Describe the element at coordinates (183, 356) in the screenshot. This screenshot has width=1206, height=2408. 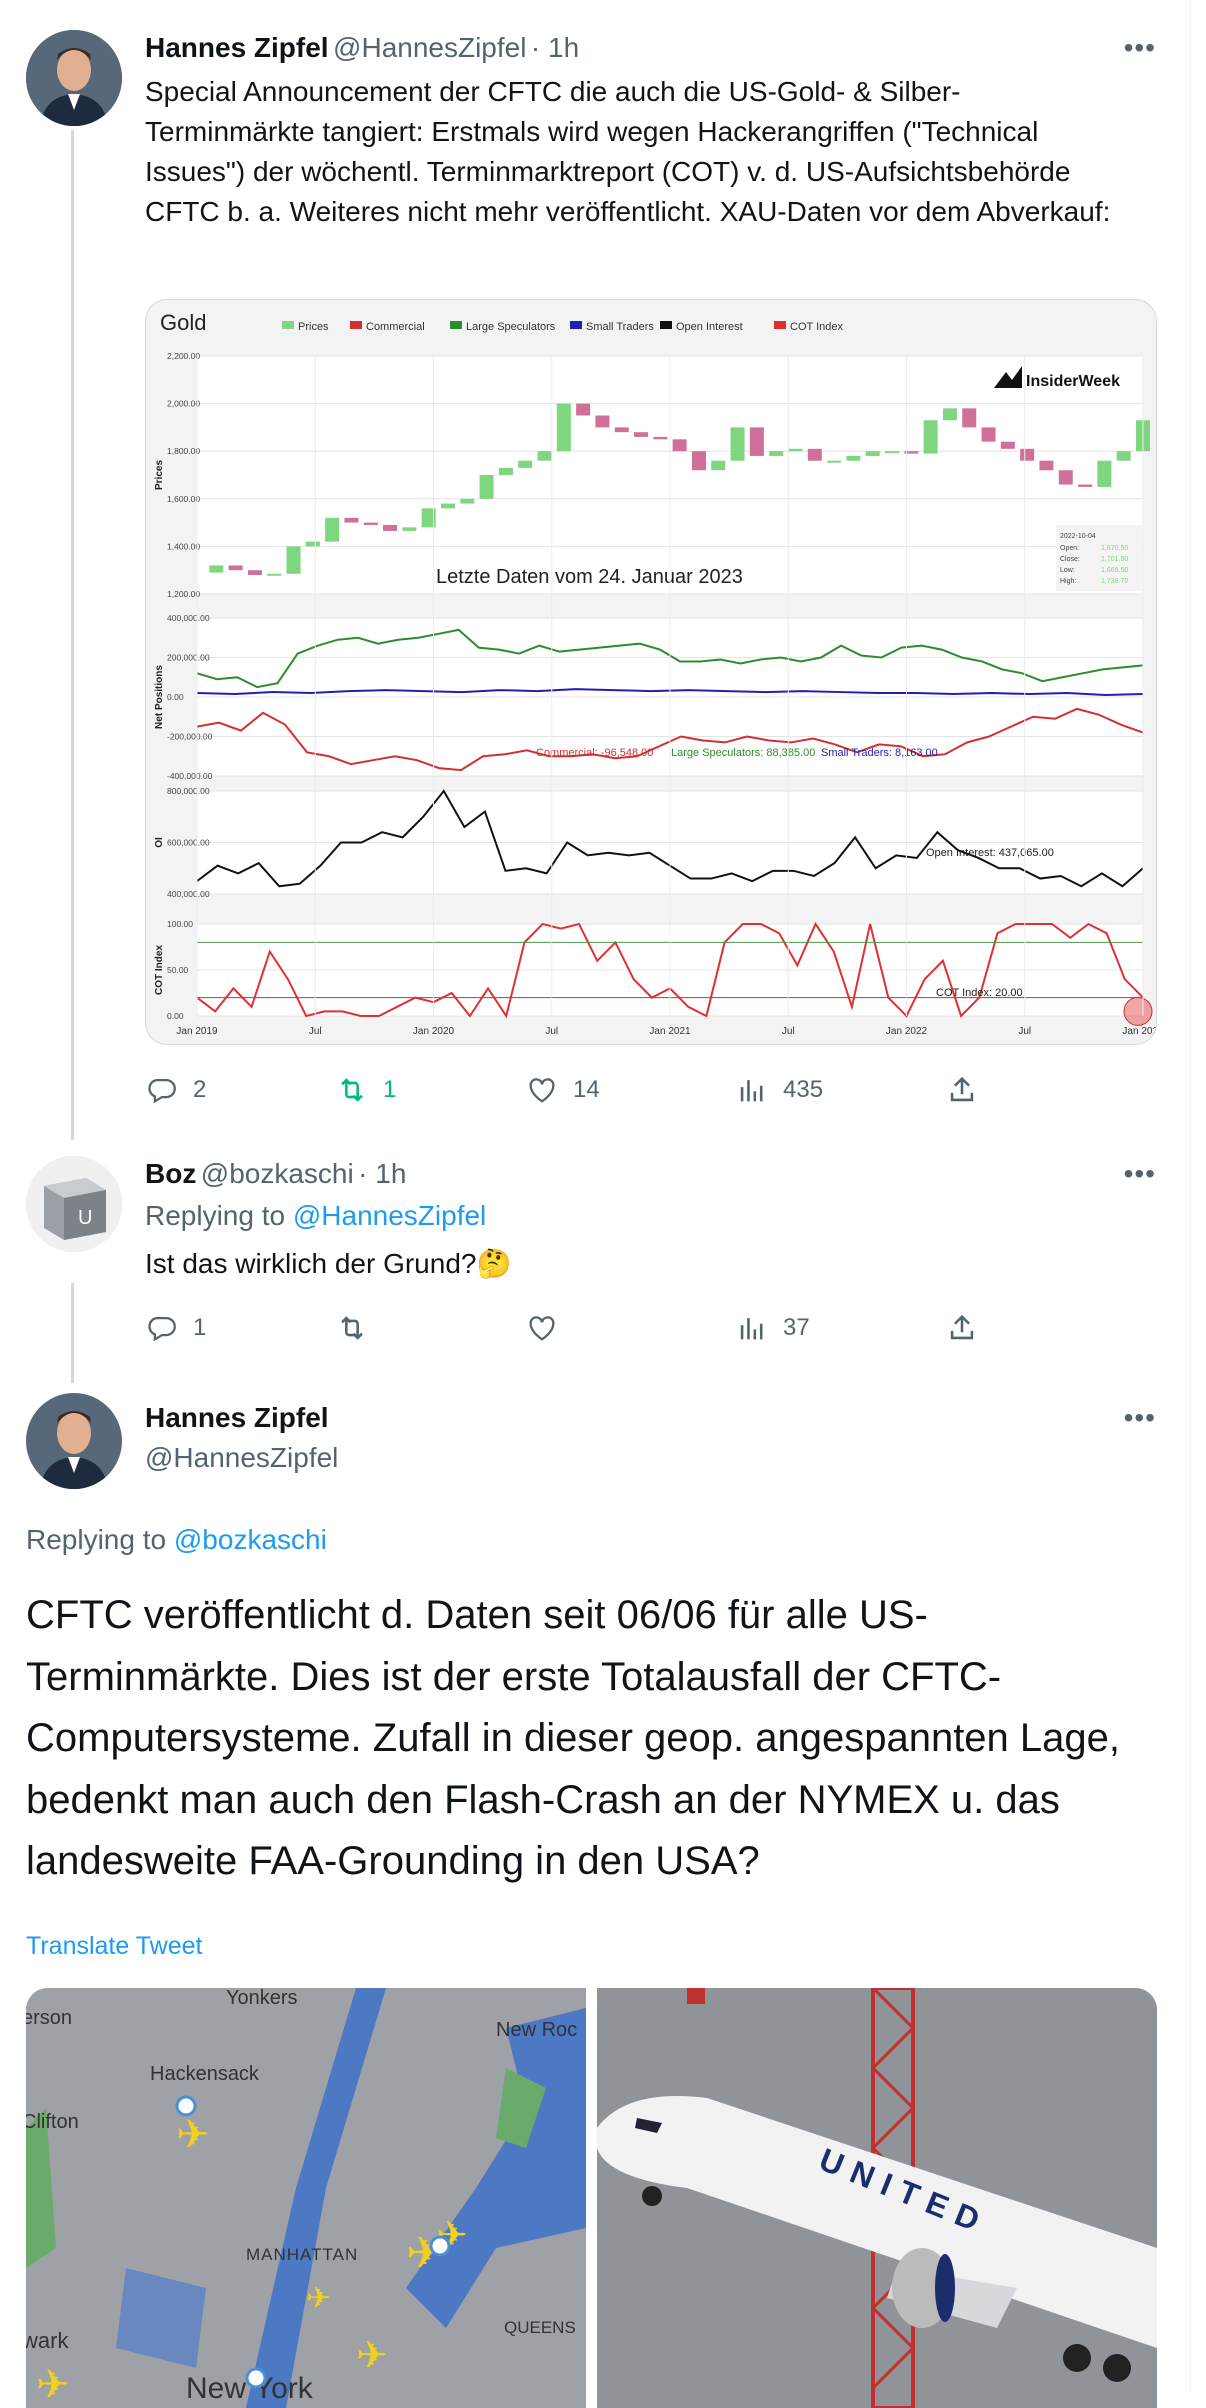
I see `y-tick-label: 2,200.00` at that location.